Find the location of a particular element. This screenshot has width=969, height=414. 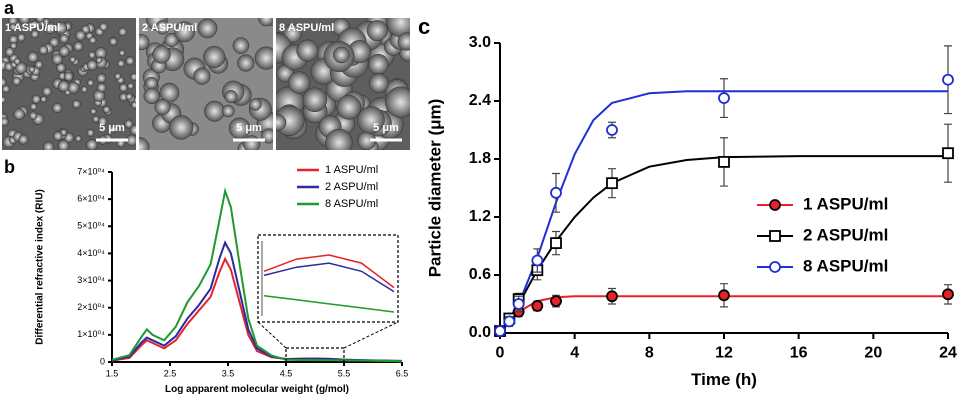

y-axis-label: Differential refractive index (RIU) is located at coordinates (40, 267).